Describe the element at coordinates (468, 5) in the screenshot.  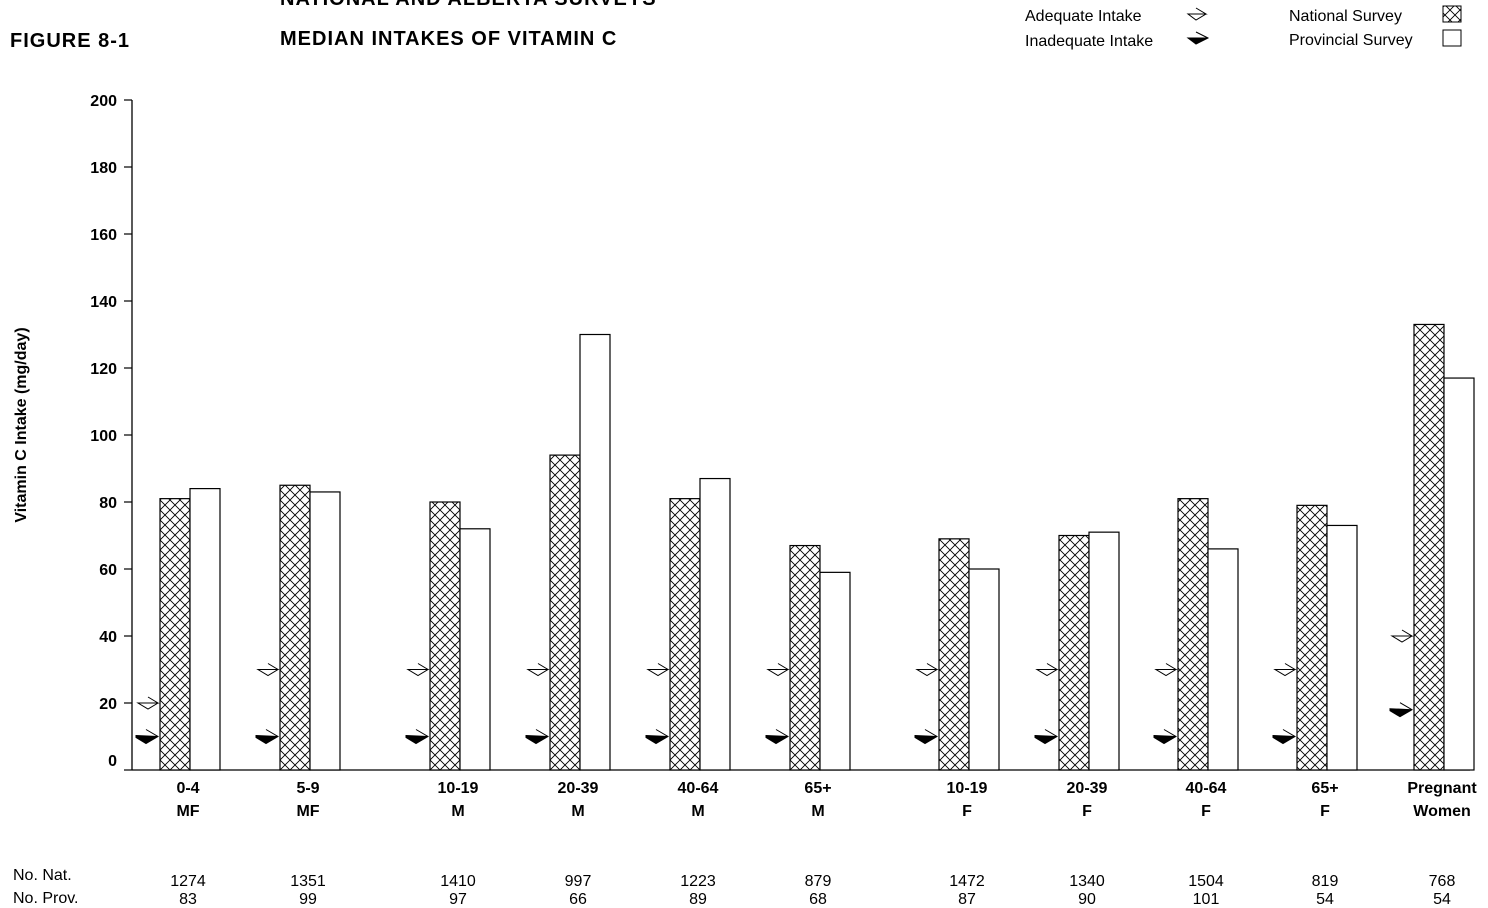
I see `chart-title-line1: NATIONAL AND ALBERTA SURVEYS` at that location.